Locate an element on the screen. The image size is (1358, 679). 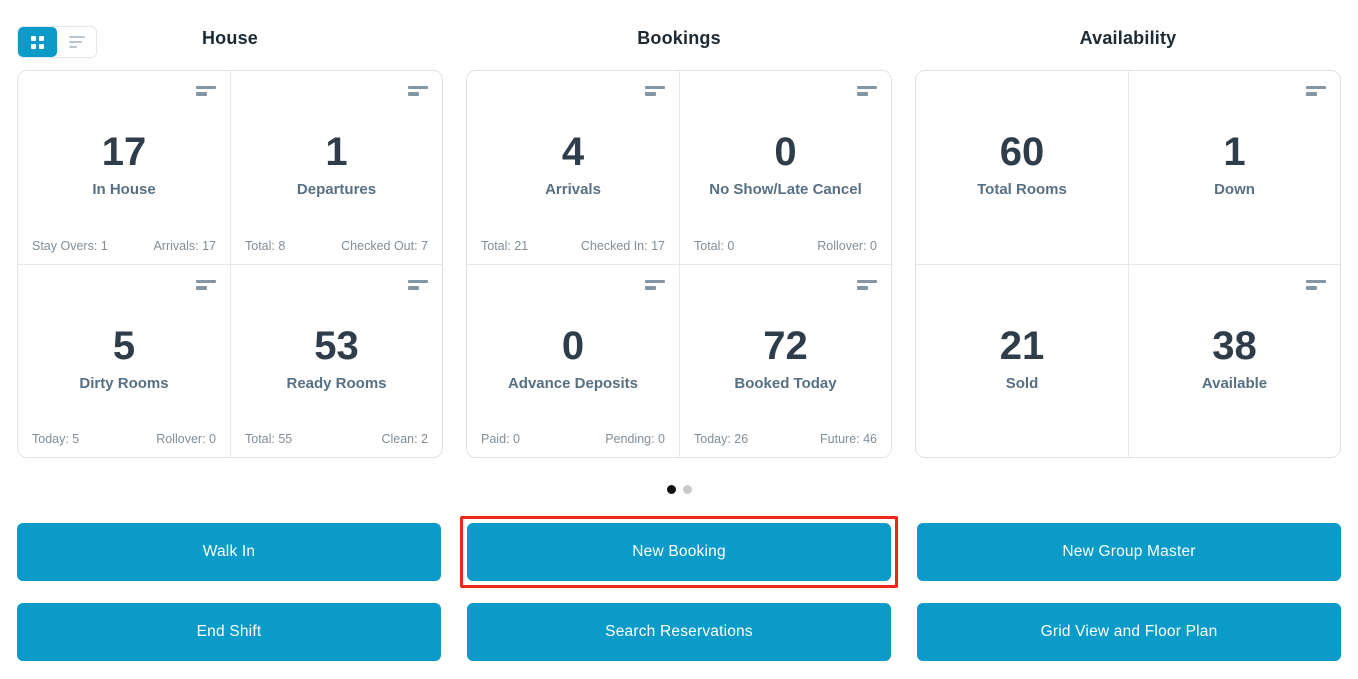
stat-footer: Total: 0 Rollover: 0 is located at coordinates (785, 246).